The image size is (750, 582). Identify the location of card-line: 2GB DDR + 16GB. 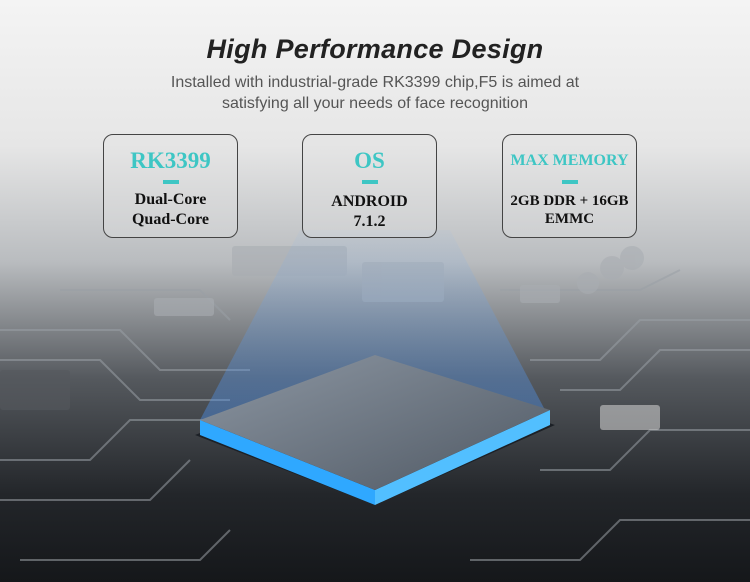
(569, 201).